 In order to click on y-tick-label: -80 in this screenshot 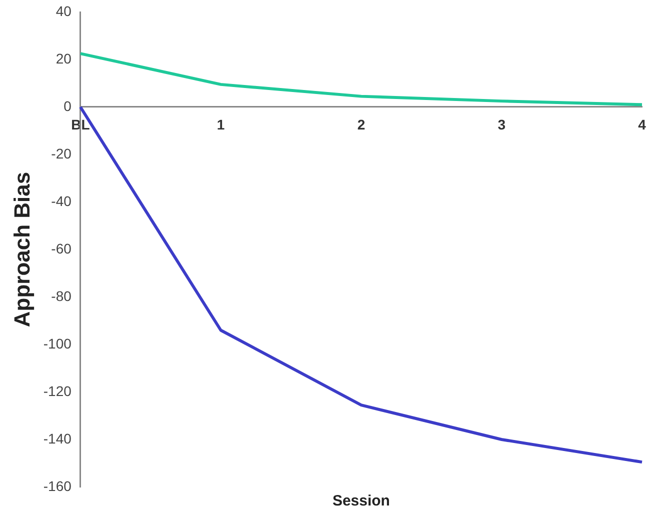, I will do `click(61, 296)`.